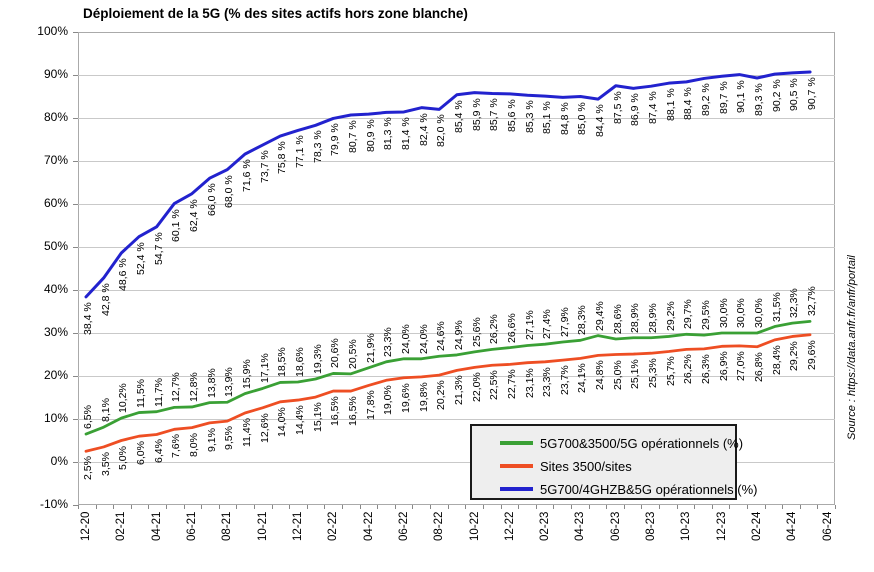  What do you see at coordinates (688, 369) in the screenshot?
I see `data-label: 26,2%` at bounding box center [688, 369].